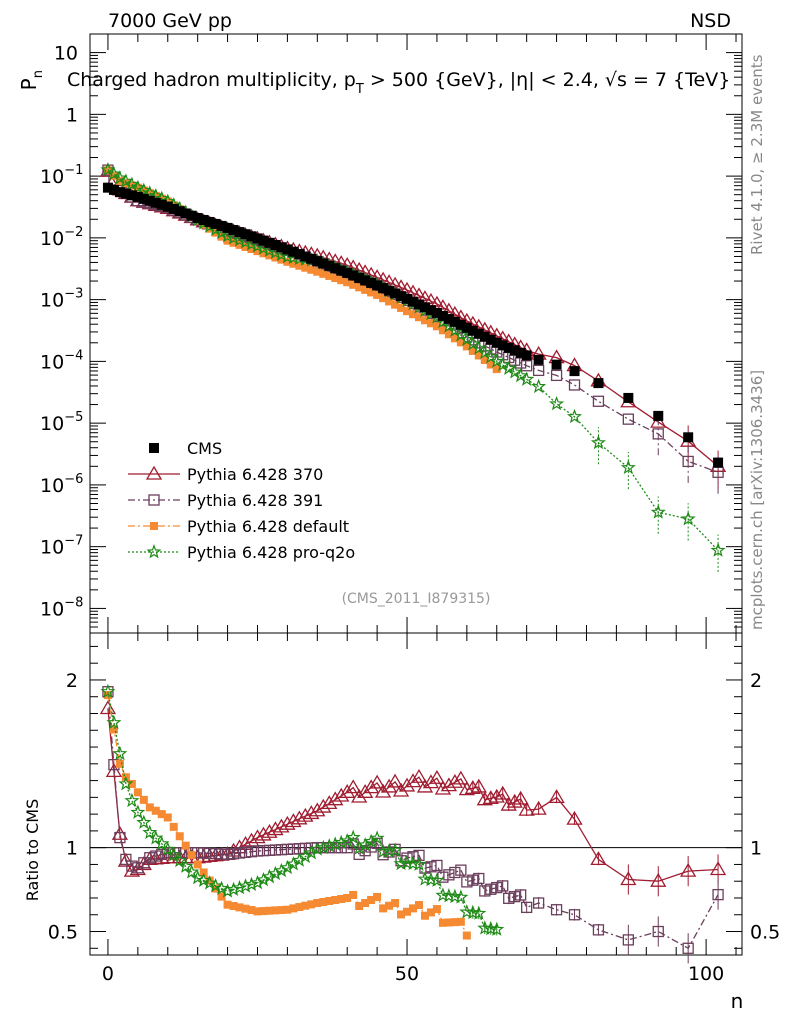  Describe the element at coordinates (72, 115) in the screenshot. I see `top-y-tick-label: 1` at that location.